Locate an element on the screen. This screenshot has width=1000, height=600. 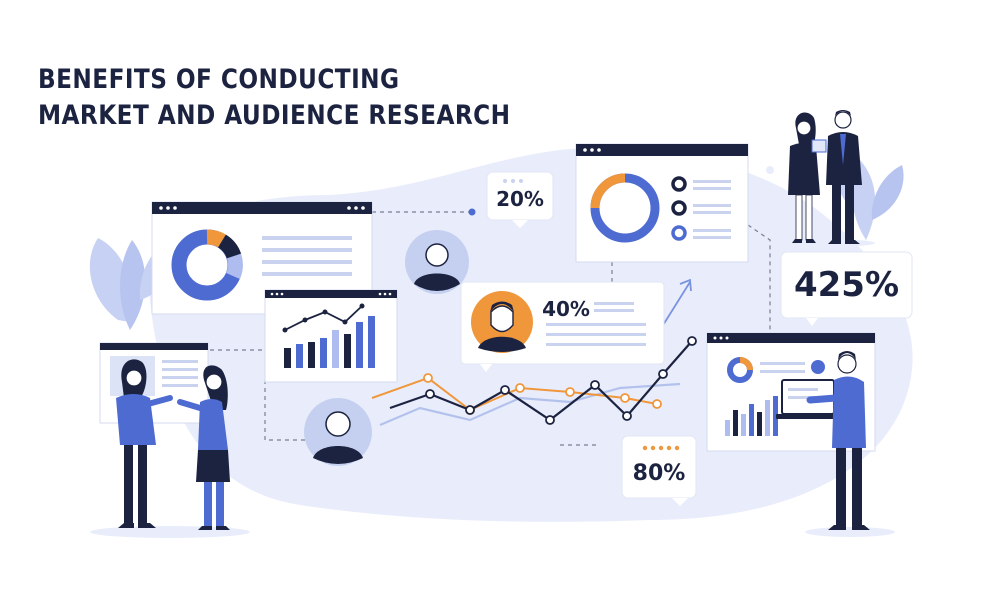
line-chart-icon is located at coordinates (323, 318).